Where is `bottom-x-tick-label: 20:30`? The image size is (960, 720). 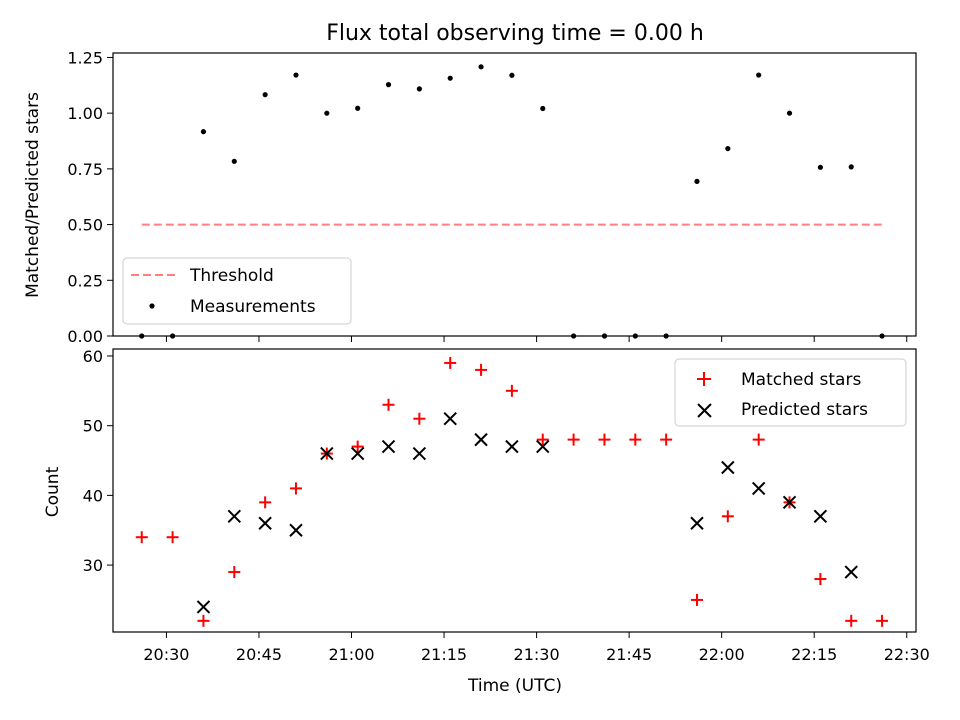
bottom-x-tick-label: 20:30 is located at coordinates (166, 654).